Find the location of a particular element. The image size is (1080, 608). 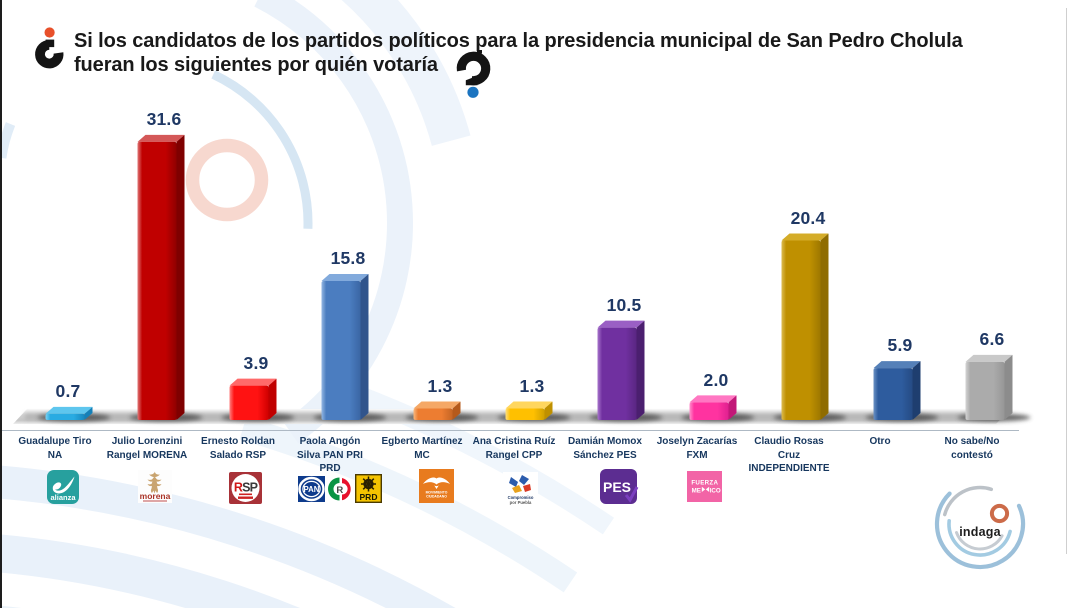

svg-text: PRD is located at coordinates (369, 497).